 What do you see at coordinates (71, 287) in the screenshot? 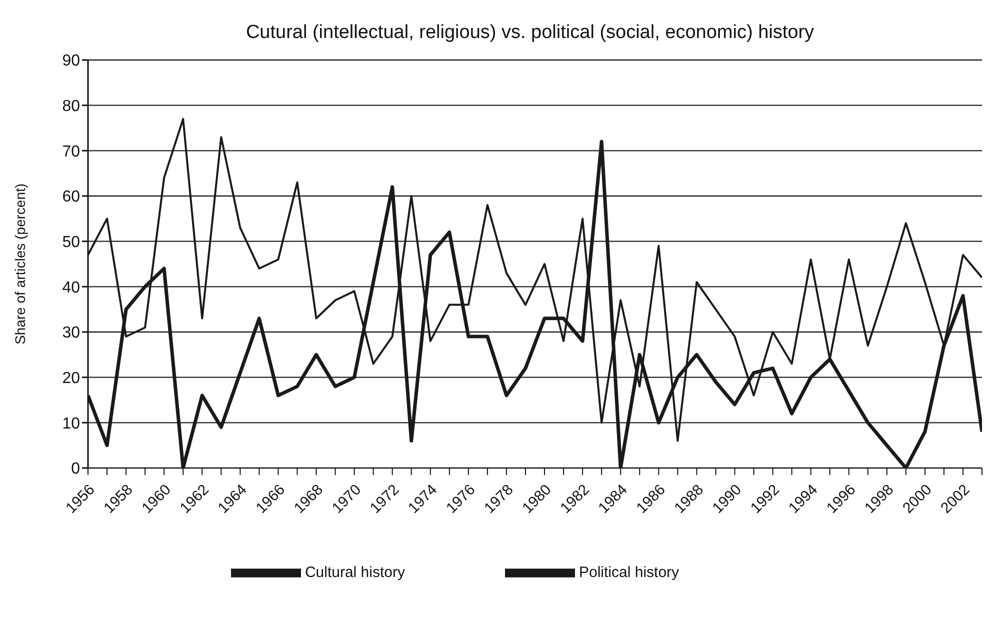
I see `y-tick-label: 40` at bounding box center [71, 287].